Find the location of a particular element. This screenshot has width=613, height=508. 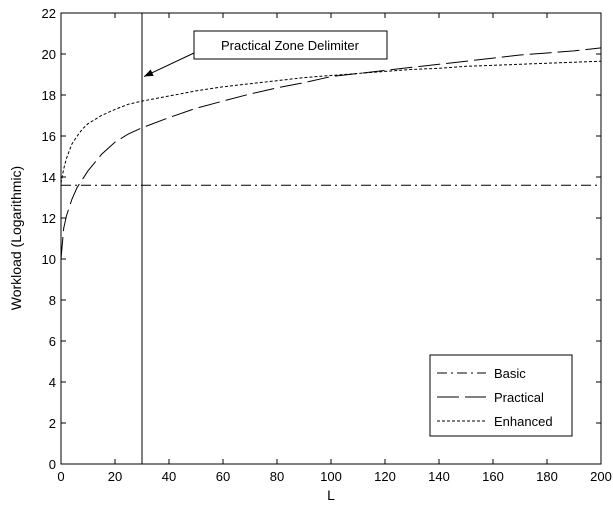

x-tick-label: 180 is located at coordinates (547, 476).